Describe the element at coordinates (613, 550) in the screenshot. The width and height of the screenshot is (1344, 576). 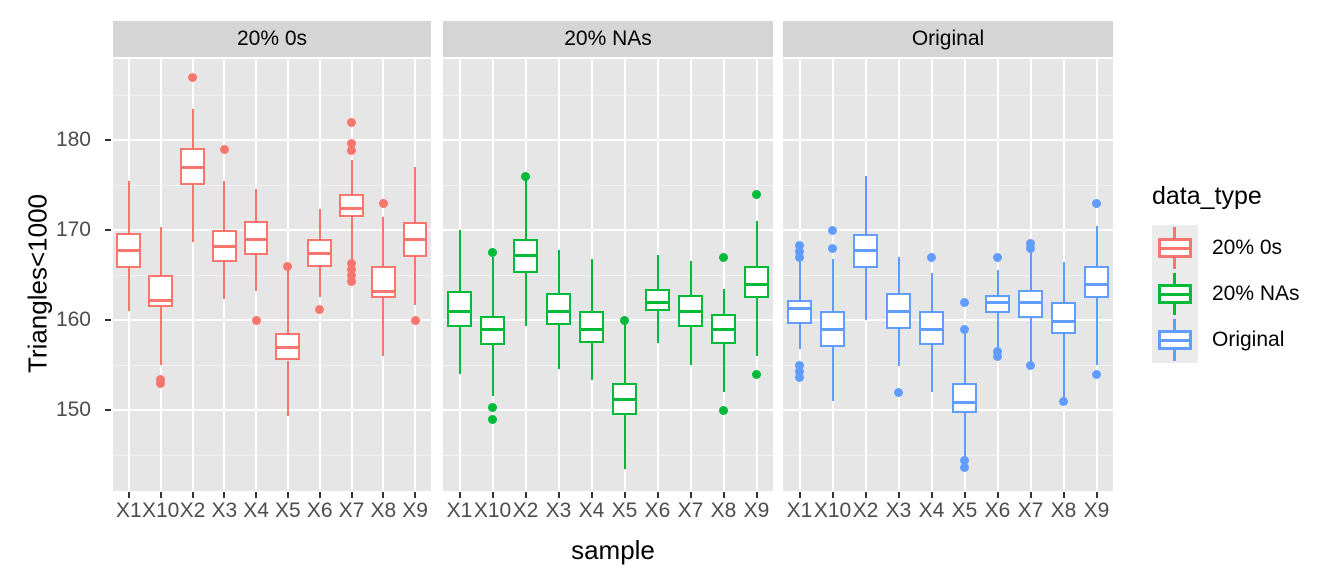
I see `x-axis-title: sample` at that location.